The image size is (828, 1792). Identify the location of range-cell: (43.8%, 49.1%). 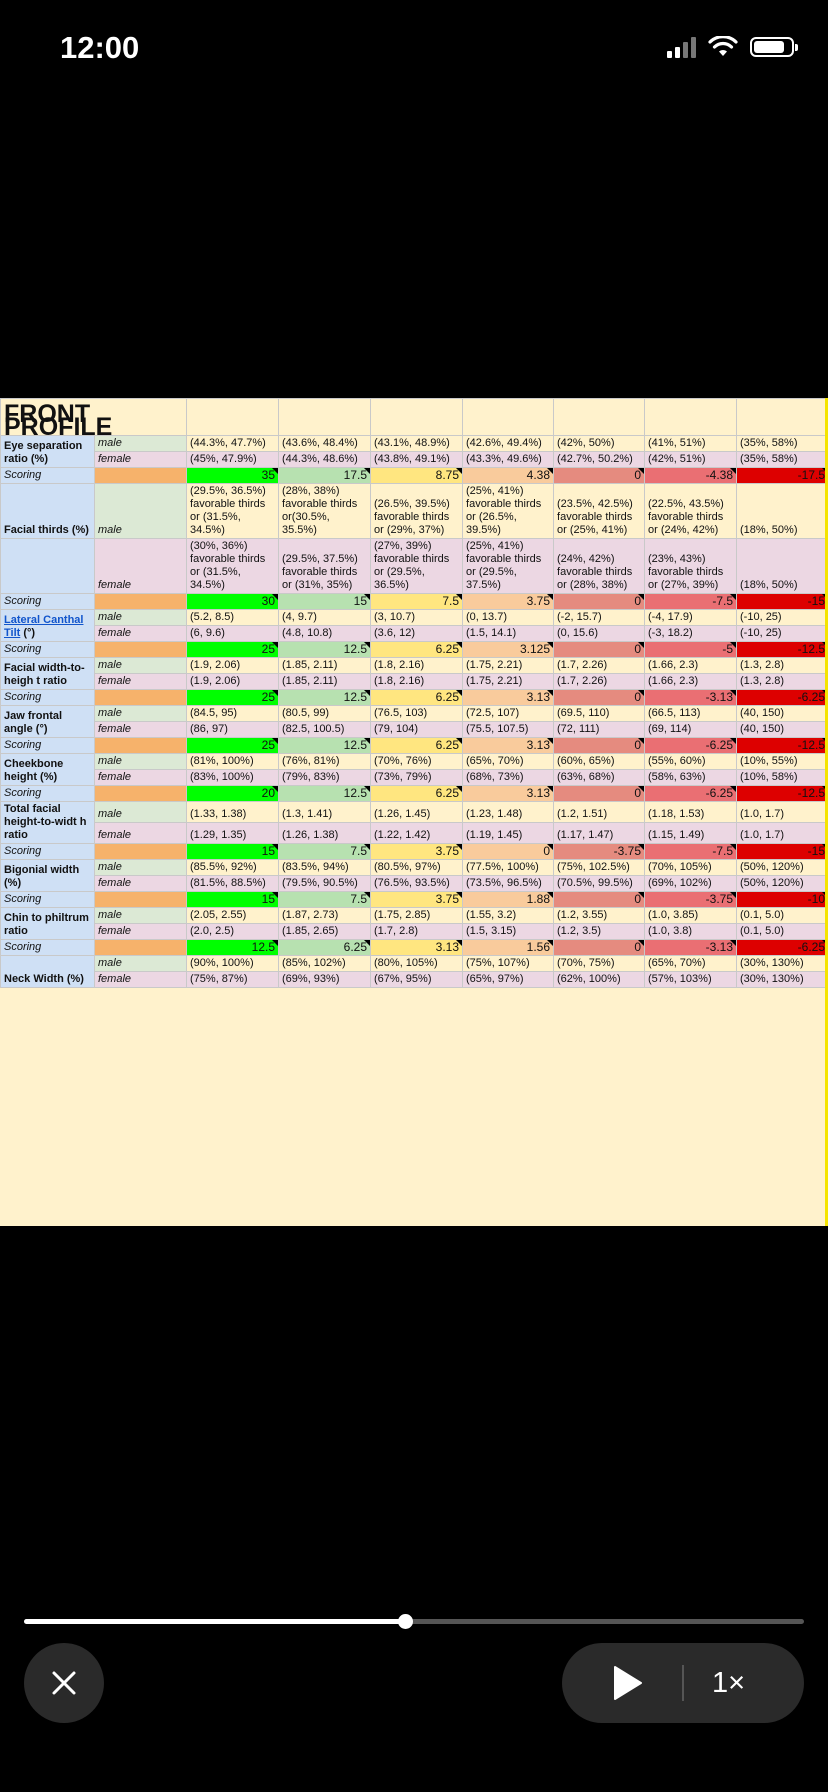
(417, 459).